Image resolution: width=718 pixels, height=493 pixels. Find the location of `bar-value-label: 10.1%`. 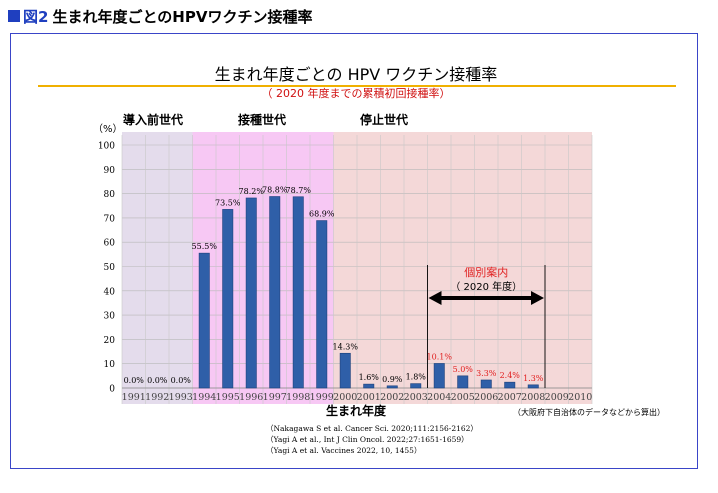

bar-value-label: 10.1% is located at coordinates (440, 356).